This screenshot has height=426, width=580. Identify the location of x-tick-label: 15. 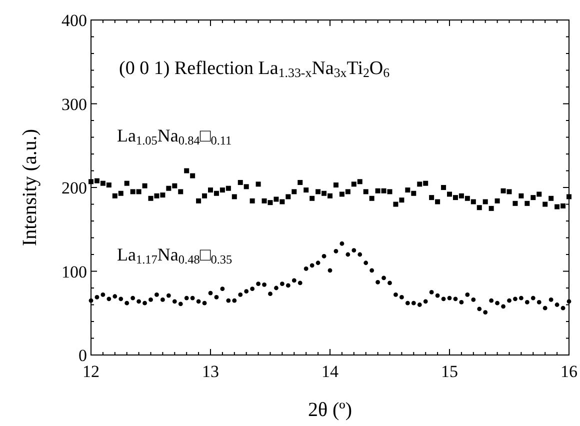
(449, 371).